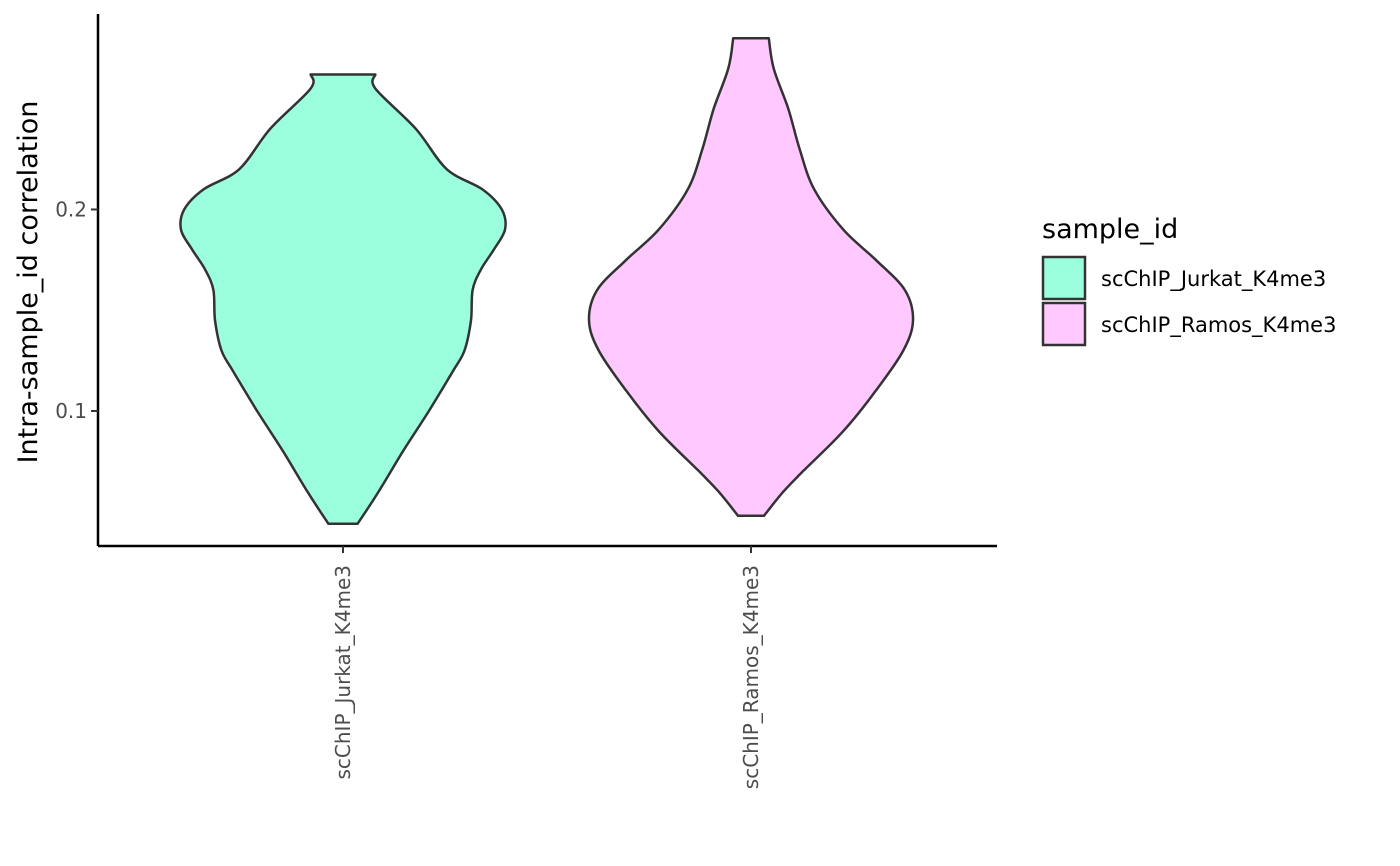 Image resolution: width=1400 pixels, height=866 pixels. I want to click on violin-scChIP_Ramos_K4me3, so click(751, 277).